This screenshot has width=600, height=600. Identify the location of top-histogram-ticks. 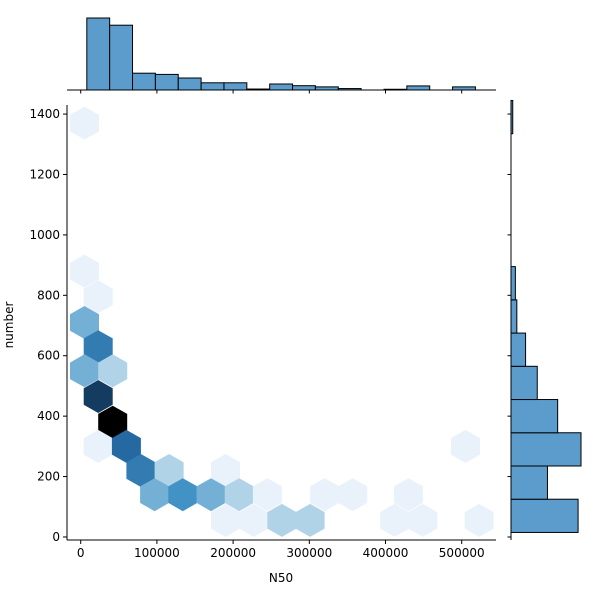
(271, 92).